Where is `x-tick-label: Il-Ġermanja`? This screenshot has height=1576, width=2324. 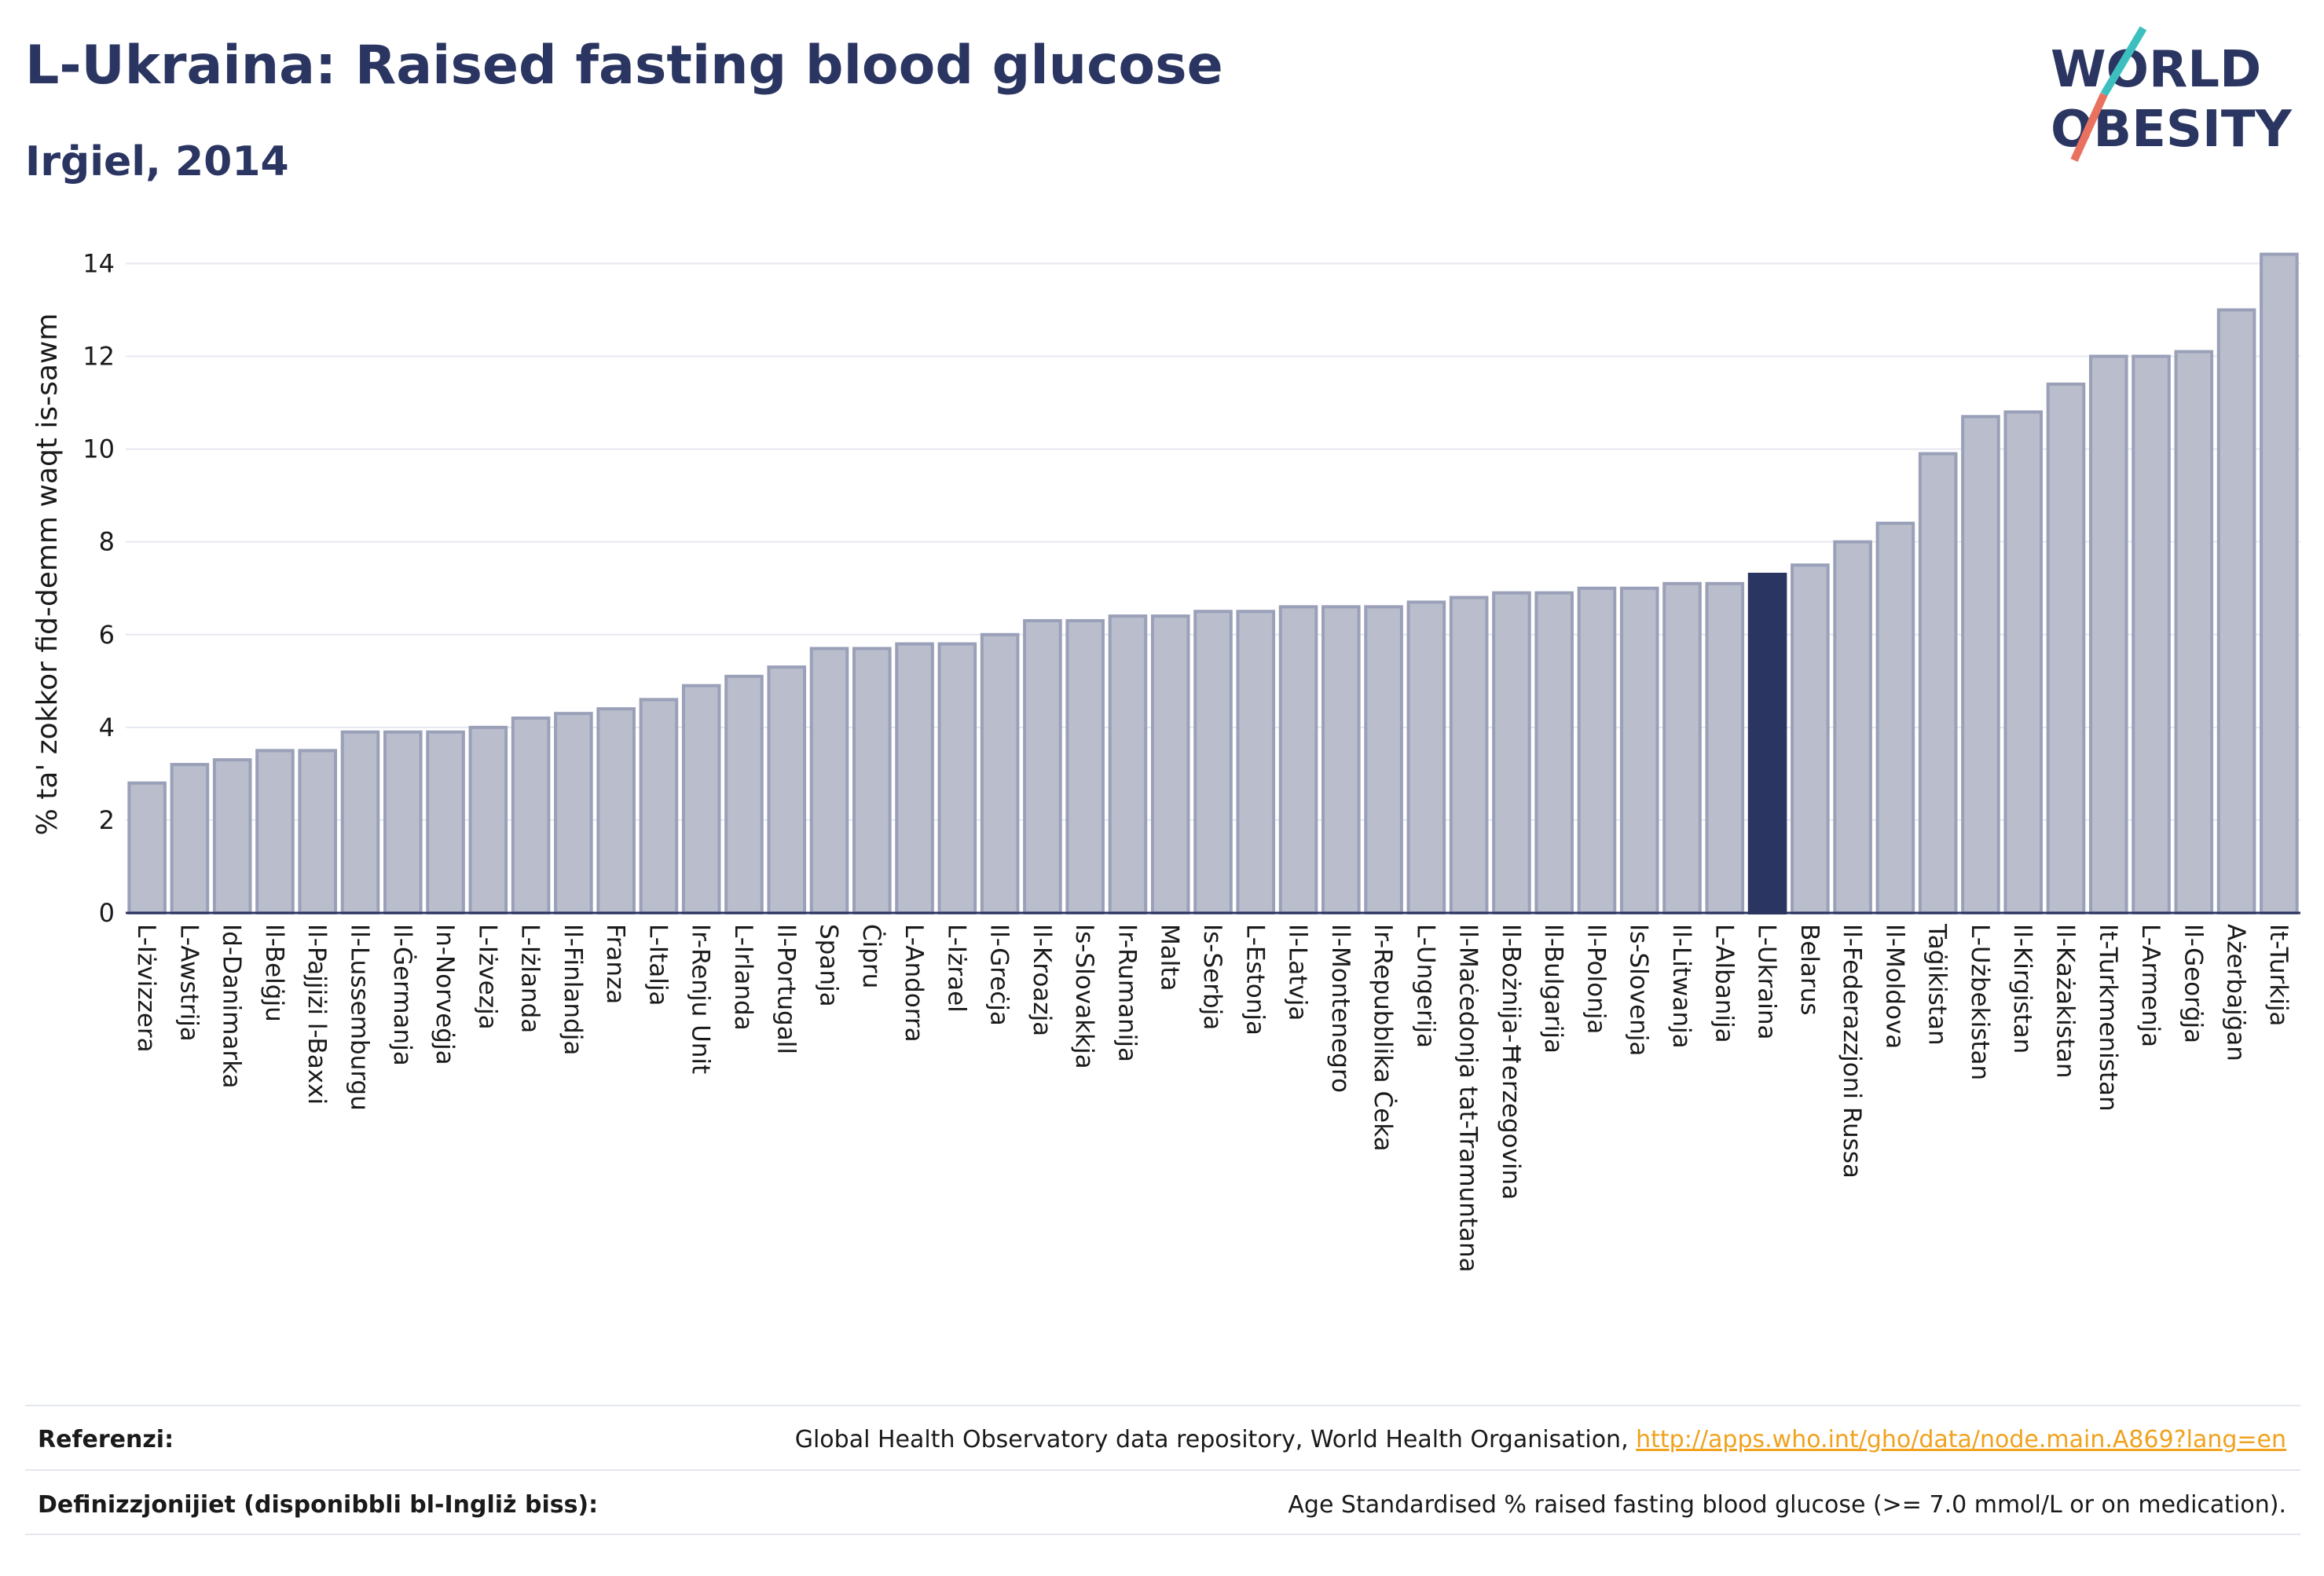
x-tick-label: Il-Ġermanja is located at coordinates (402, 995).